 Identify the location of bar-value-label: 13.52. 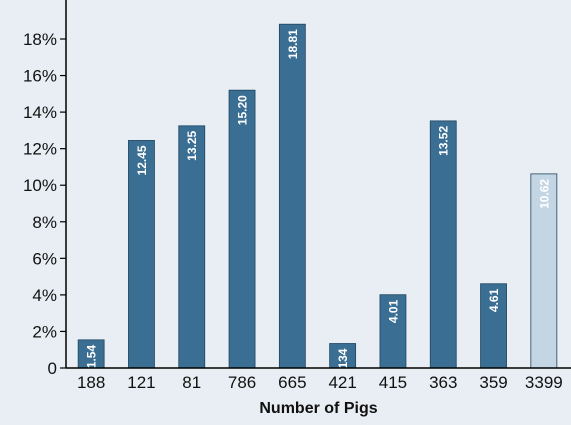
(444, 141).